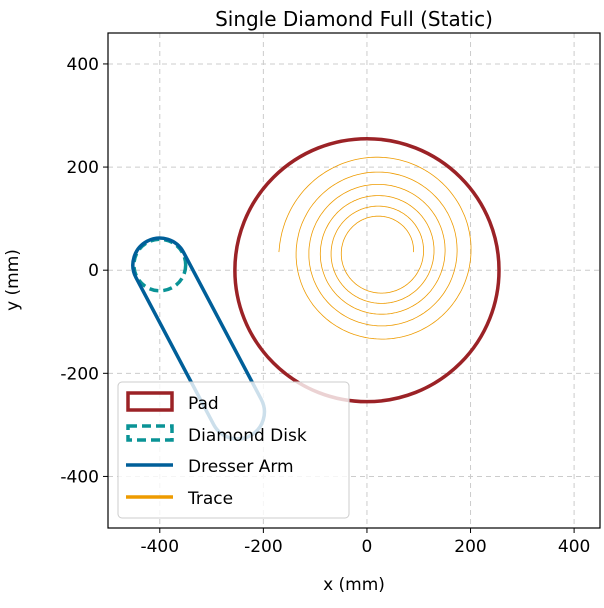  Describe the element at coordinates (13, 280) in the screenshot. I see `y-axis-label: y (mm)` at that location.